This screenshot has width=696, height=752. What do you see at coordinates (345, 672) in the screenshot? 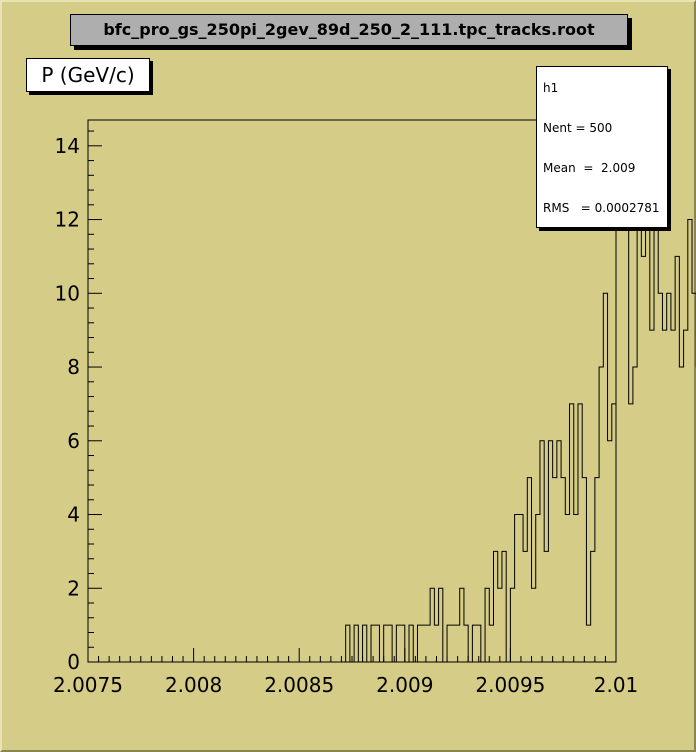
I see `x-axis: 2.0075 2.008 2.0085 2.009 2.0095 2.01` at bounding box center [345, 672].